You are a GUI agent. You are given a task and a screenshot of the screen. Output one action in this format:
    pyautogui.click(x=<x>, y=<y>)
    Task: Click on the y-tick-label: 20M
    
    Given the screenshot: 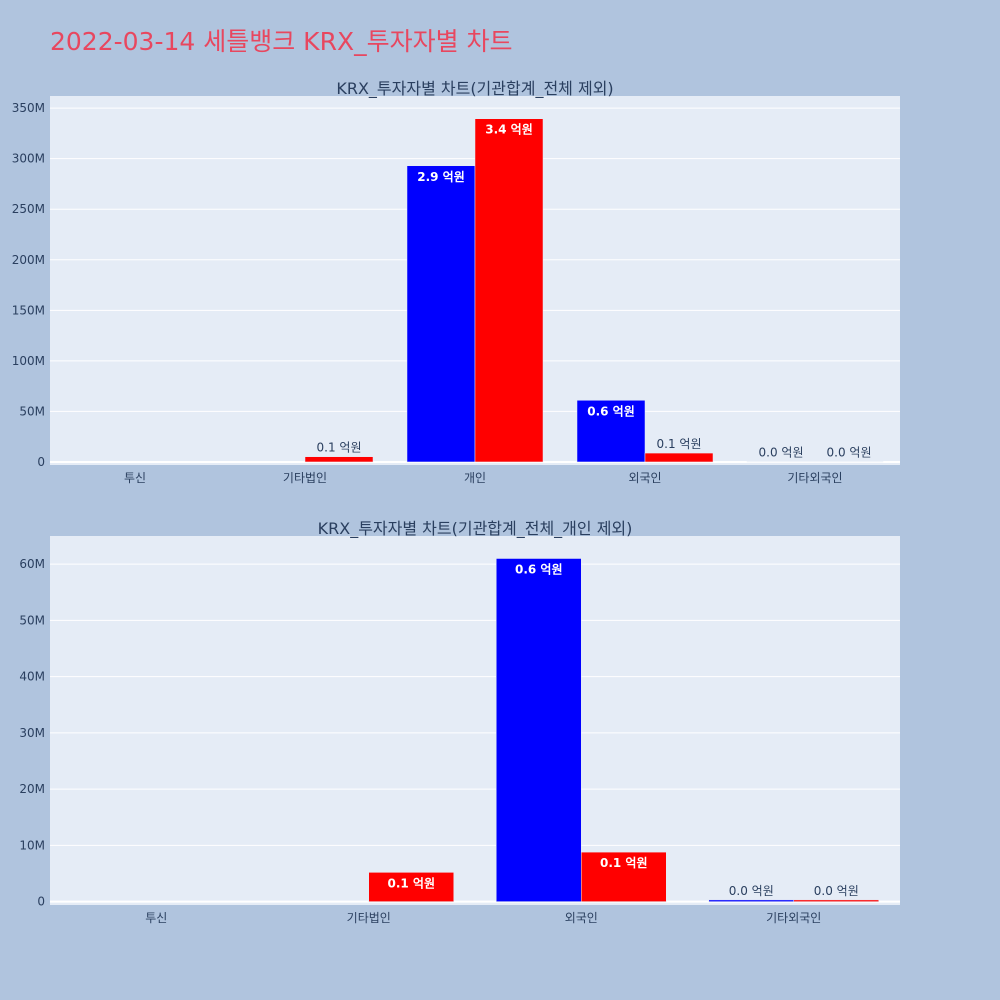 What is the action you would take?
    pyautogui.click(x=32, y=789)
    